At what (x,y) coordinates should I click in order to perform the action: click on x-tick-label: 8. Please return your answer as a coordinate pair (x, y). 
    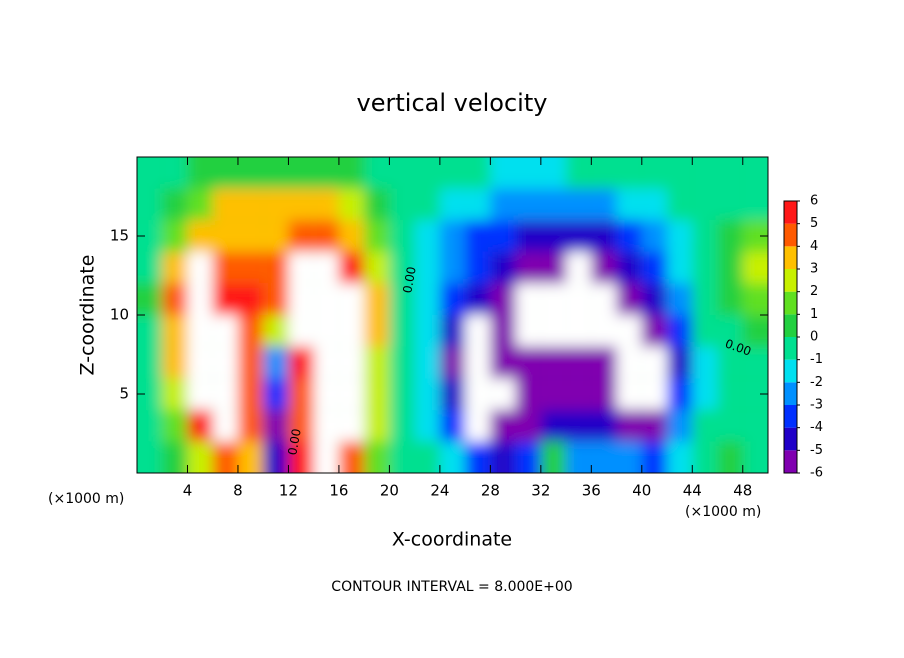
    Looking at the image, I should click on (238, 491).